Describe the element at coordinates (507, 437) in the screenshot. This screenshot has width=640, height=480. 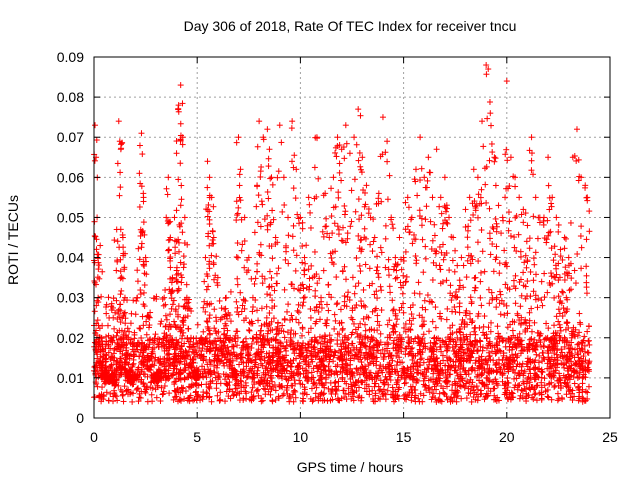
I see `x-tick-label: 20` at that location.